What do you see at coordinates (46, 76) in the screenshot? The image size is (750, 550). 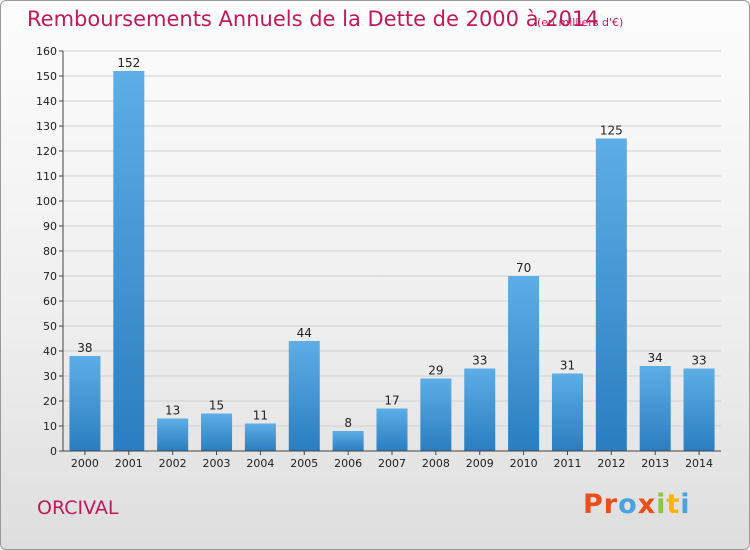 I see `y-tick-label: 150` at bounding box center [46, 76].